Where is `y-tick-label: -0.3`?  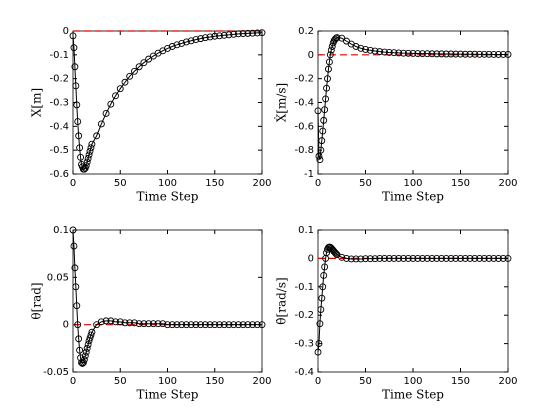 y-tick-label: -0.3 is located at coordinates (59, 103).